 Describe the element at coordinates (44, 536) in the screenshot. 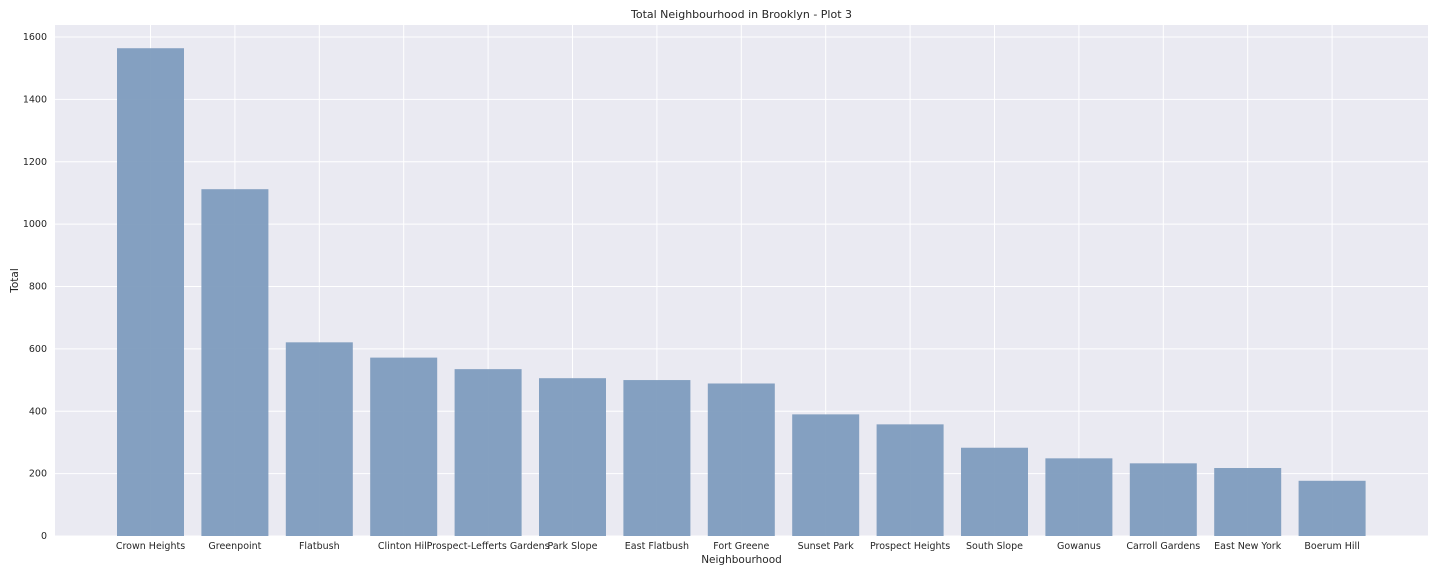

I see `y-tick-label: 0` at that location.